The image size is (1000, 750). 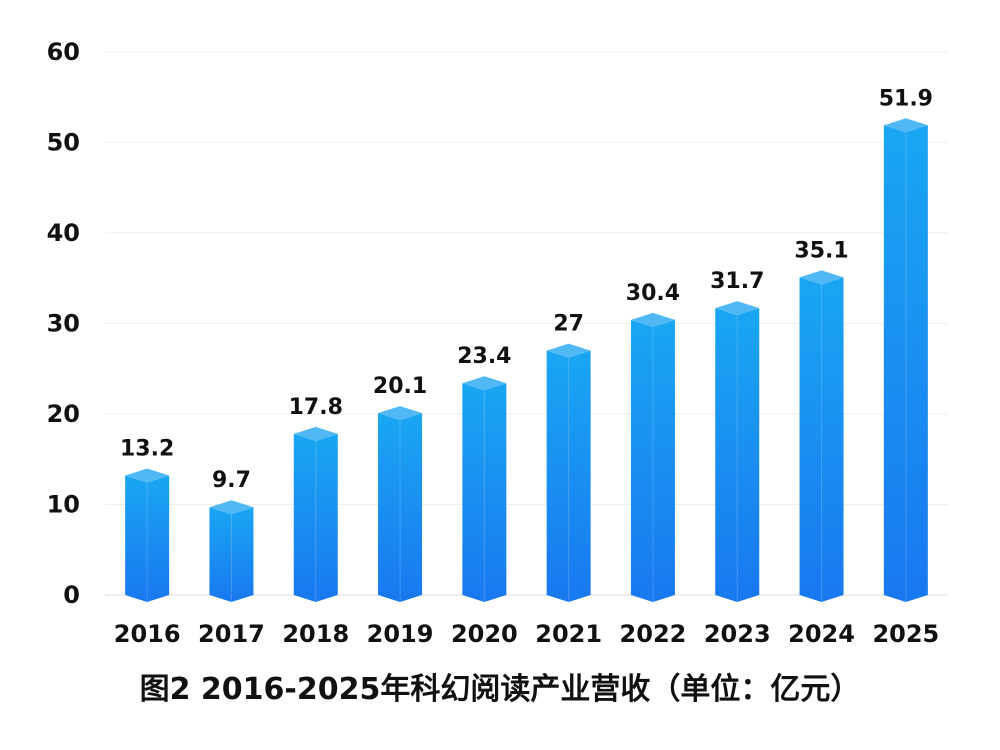 What do you see at coordinates (821, 250) in the screenshot?
I see `data-label: 35.1` at bounding box center [821, 250].